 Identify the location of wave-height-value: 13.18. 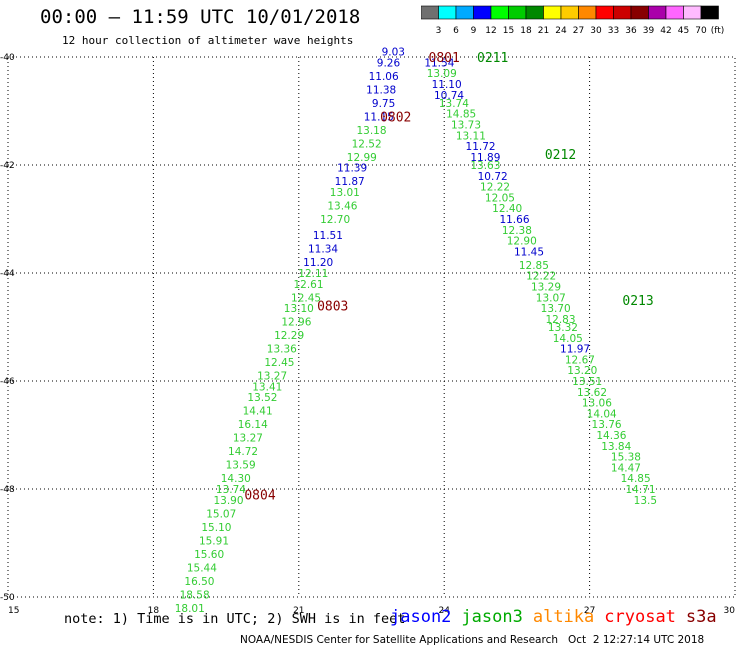
(371, 131).